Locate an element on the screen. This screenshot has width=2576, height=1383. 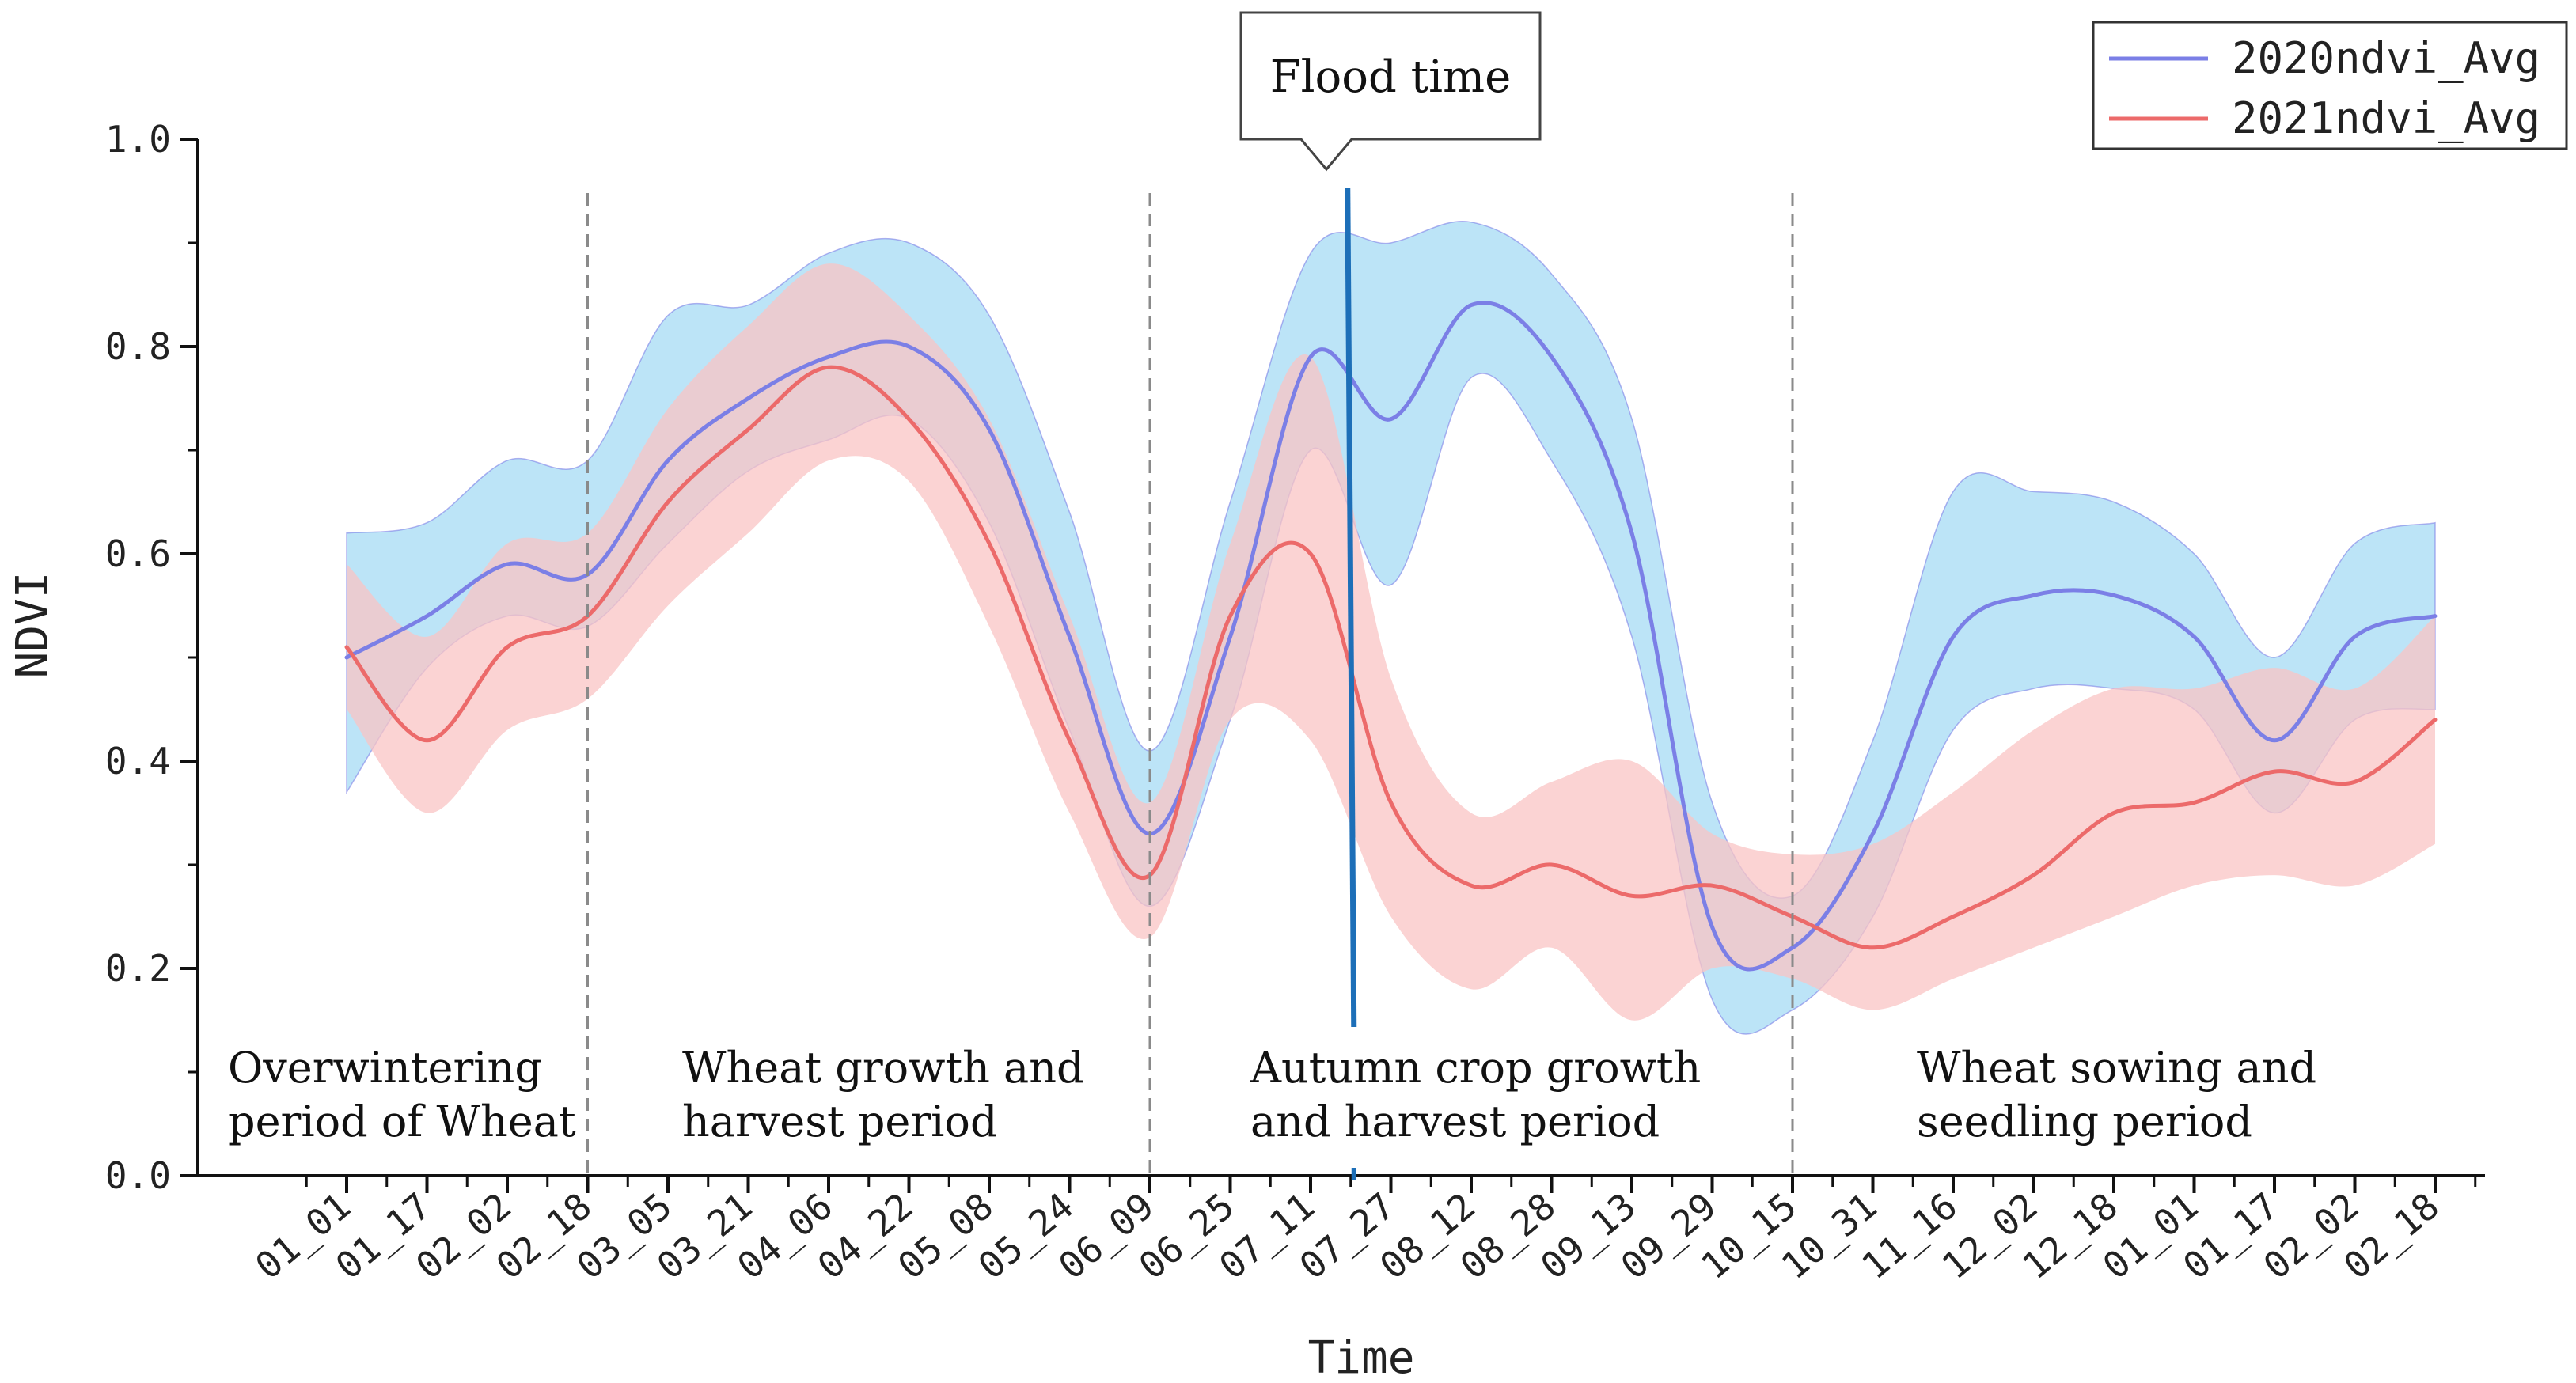
period-label-0-line2: period of Wheat is located at coordinates (402, 1121).